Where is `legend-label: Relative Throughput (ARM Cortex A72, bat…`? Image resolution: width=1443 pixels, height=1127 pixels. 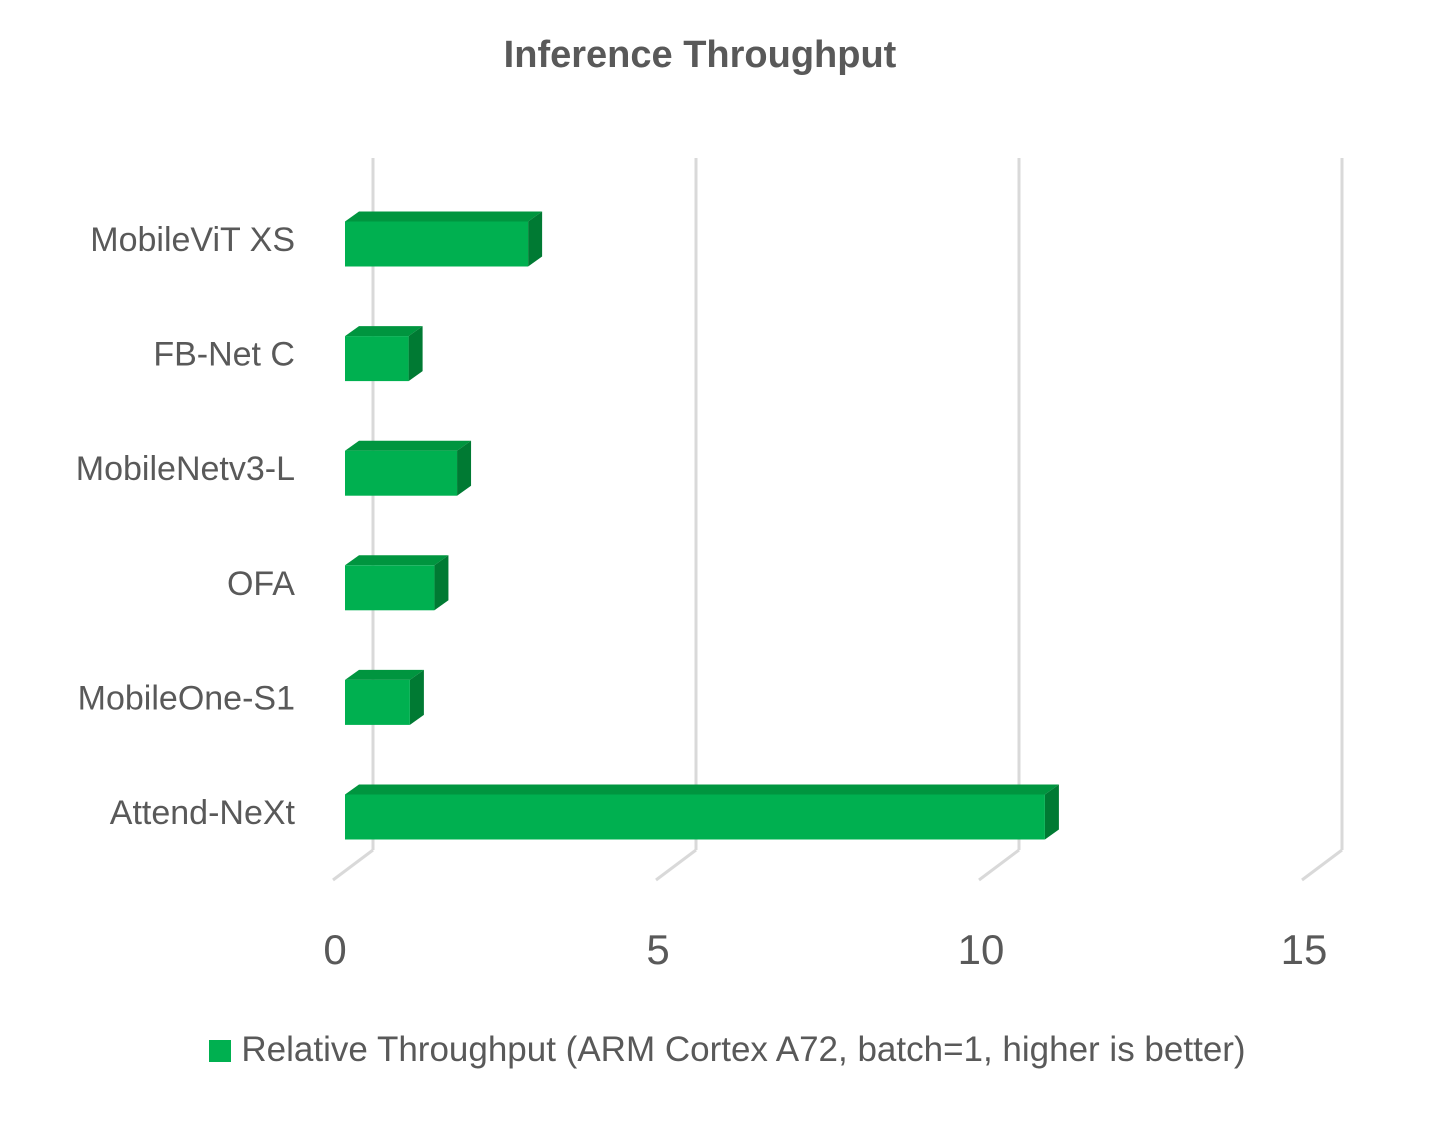 legend-label: Relative Throughput (ARM Cortex A72, bat… is located at coordinates (743, 1049).